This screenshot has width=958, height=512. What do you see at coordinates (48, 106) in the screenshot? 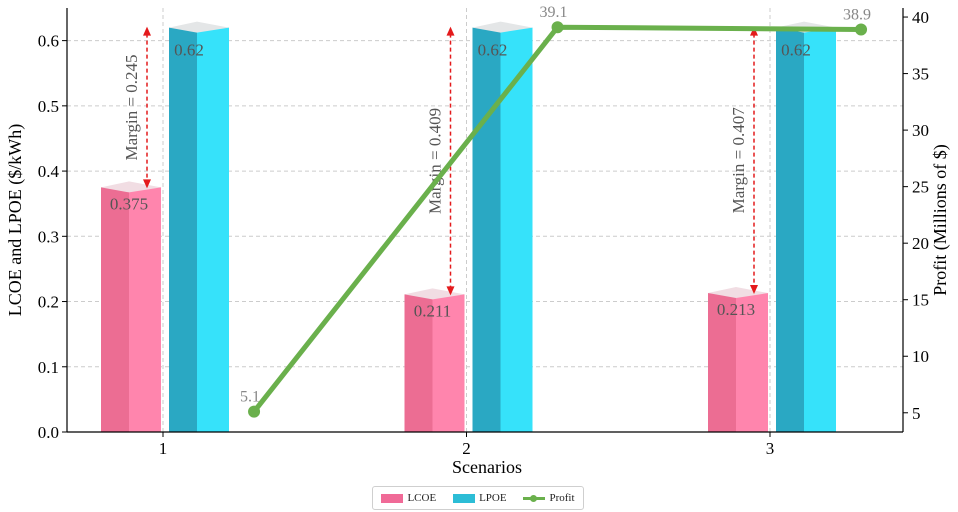
I see `tick-label-left: 0.5` at bounding box center [48, 106].